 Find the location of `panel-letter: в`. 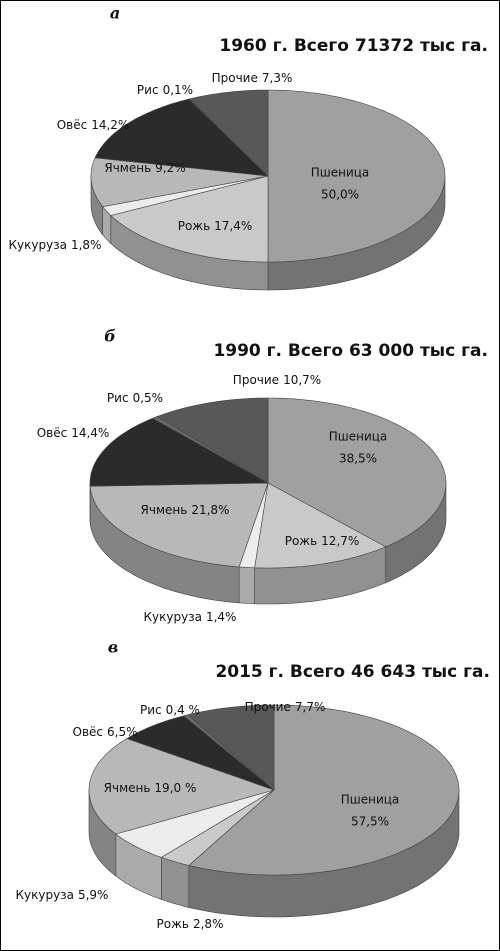

panel-letter: в is located at coordinates (113, 647).